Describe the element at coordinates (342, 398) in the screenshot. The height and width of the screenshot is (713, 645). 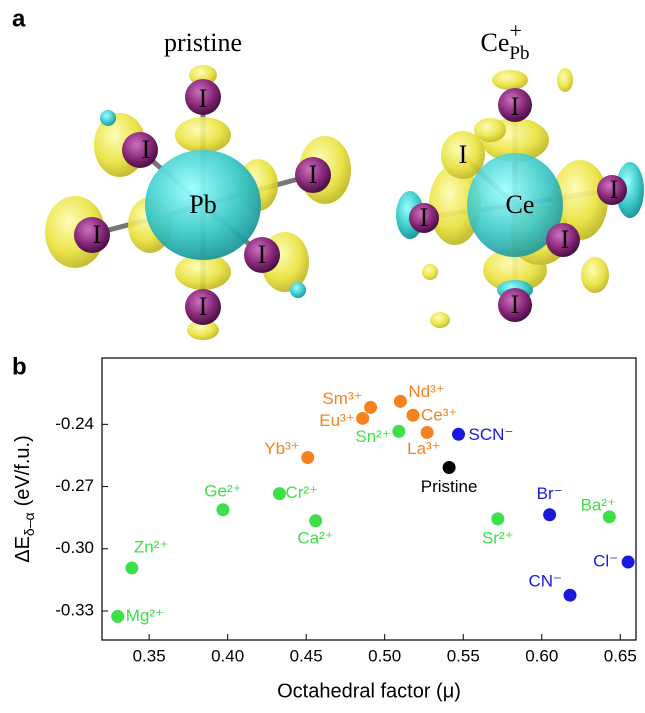
I see `point-label: Sm³⁺` at that location.